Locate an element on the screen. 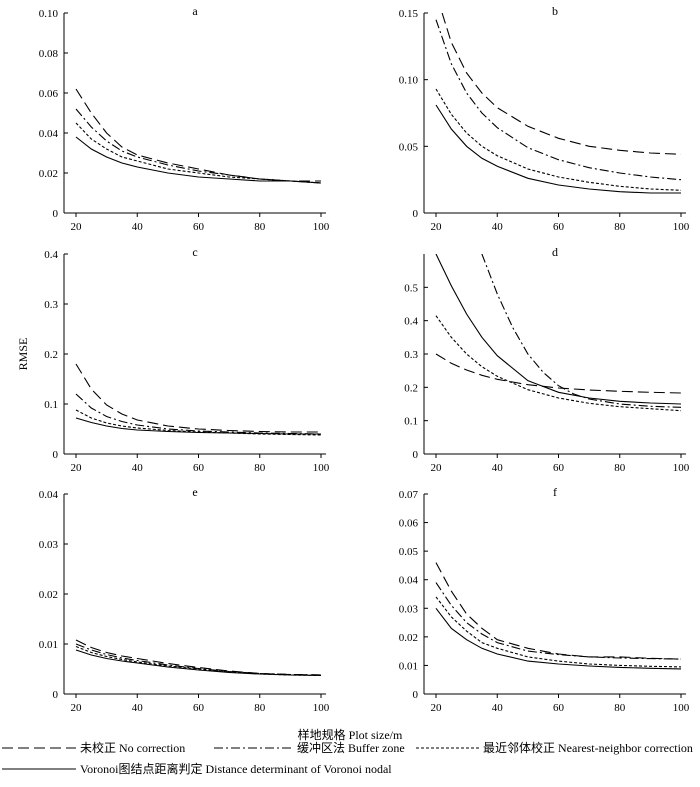 This screenshot has height=787, width=700. y-tick-label-c: 0.2 is located at coordinates (51, 355).